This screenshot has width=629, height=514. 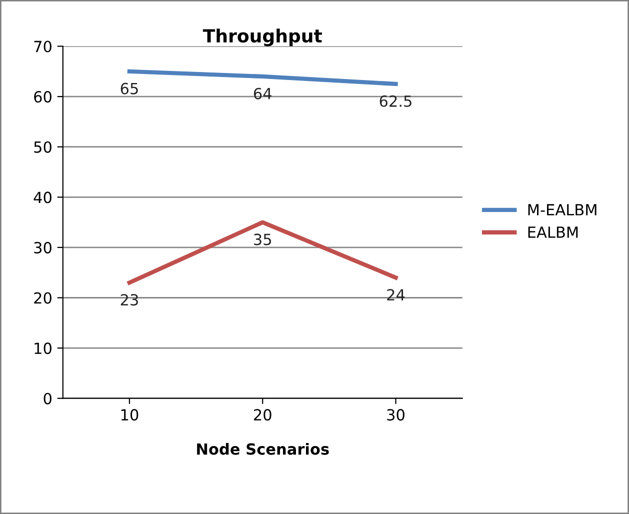 What do you see at coordinates (396, 294) in the screenshot?
I see `data-label: 24` at bounding box center [396, 294].